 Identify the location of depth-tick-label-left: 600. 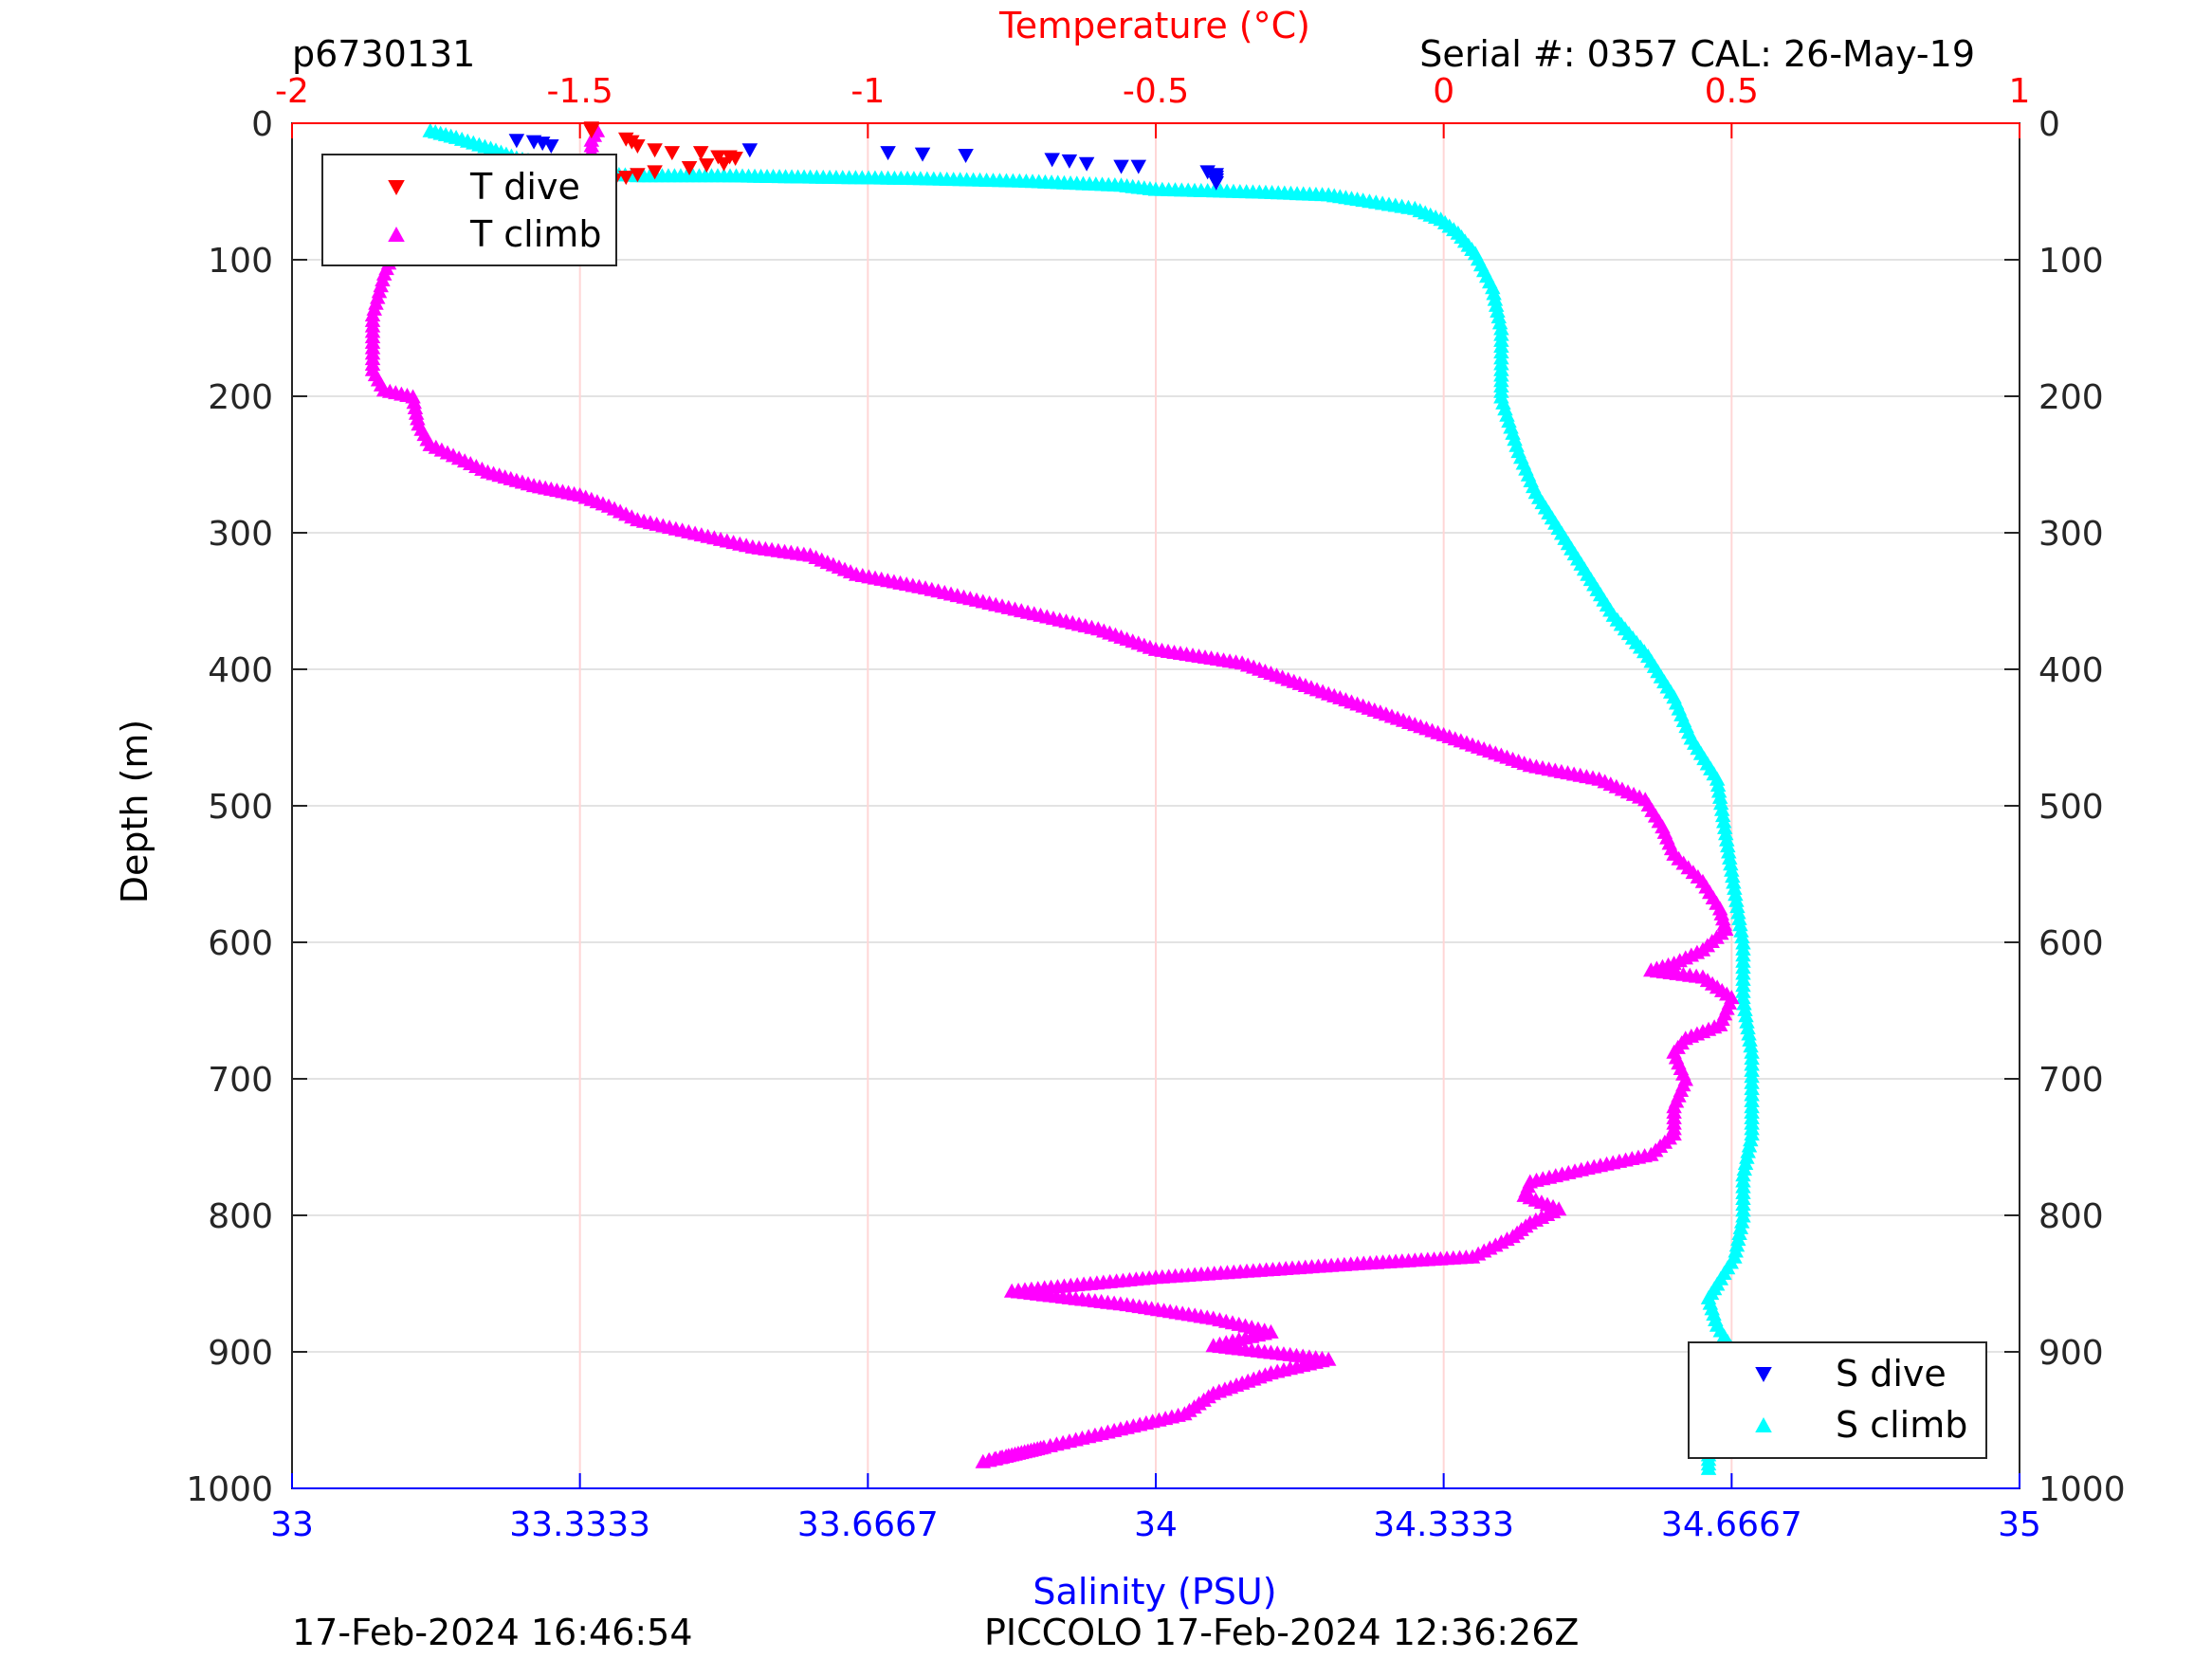
(240, 943).